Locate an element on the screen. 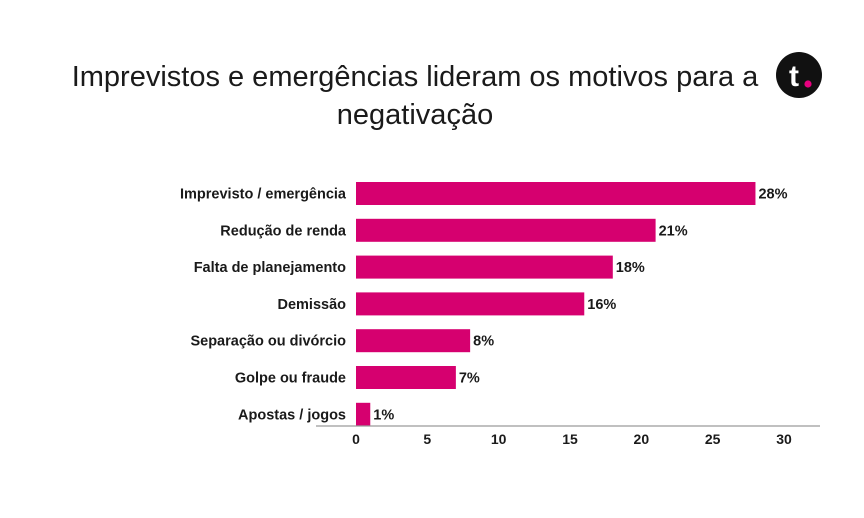  value-label-3: 16% is located at coordinates (601, 305).